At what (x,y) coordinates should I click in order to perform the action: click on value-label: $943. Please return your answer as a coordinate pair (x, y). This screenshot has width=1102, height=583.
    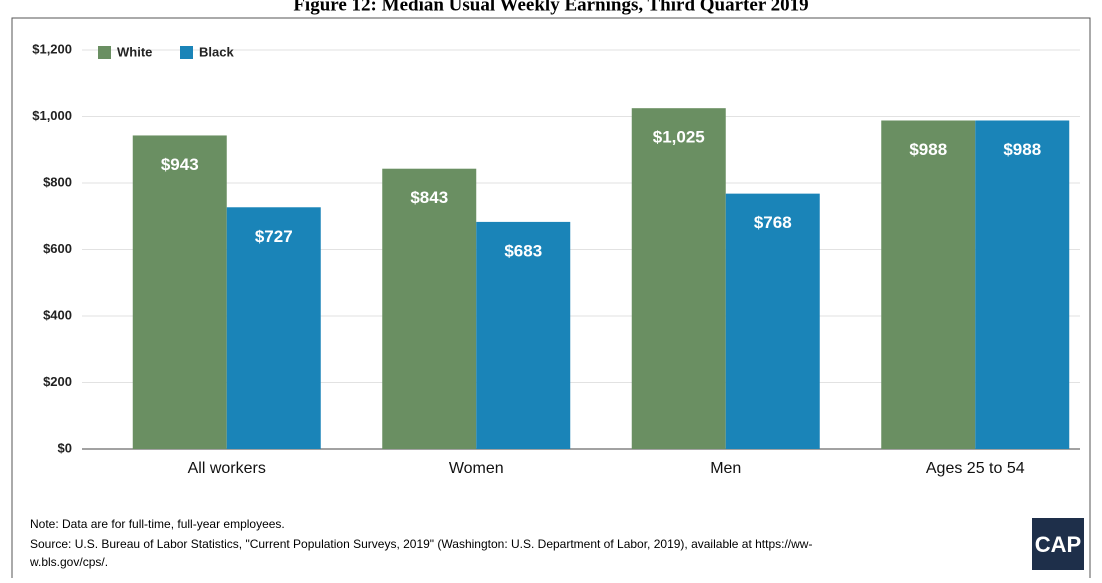
    Looking at the image, I should click on (180, 164).